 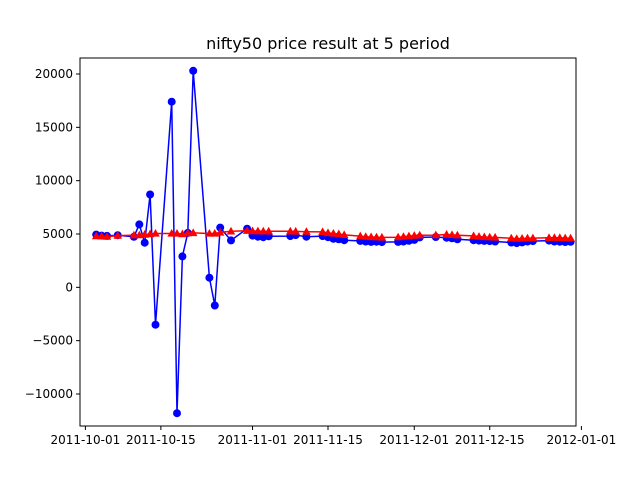 I want to click on x-tick-label-4: 2011-12-01, so click(x=414, y=440).